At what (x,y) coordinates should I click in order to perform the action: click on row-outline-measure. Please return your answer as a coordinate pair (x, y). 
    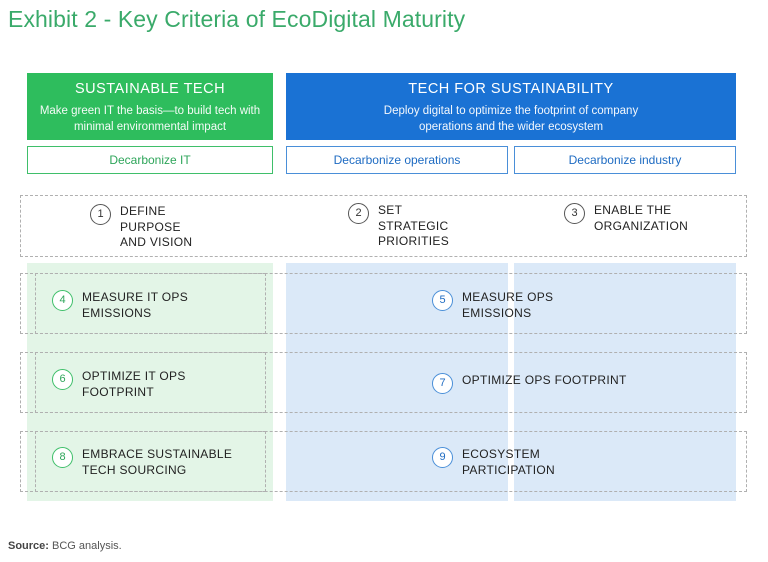
    Looking at the image, I should click on (383, 303).